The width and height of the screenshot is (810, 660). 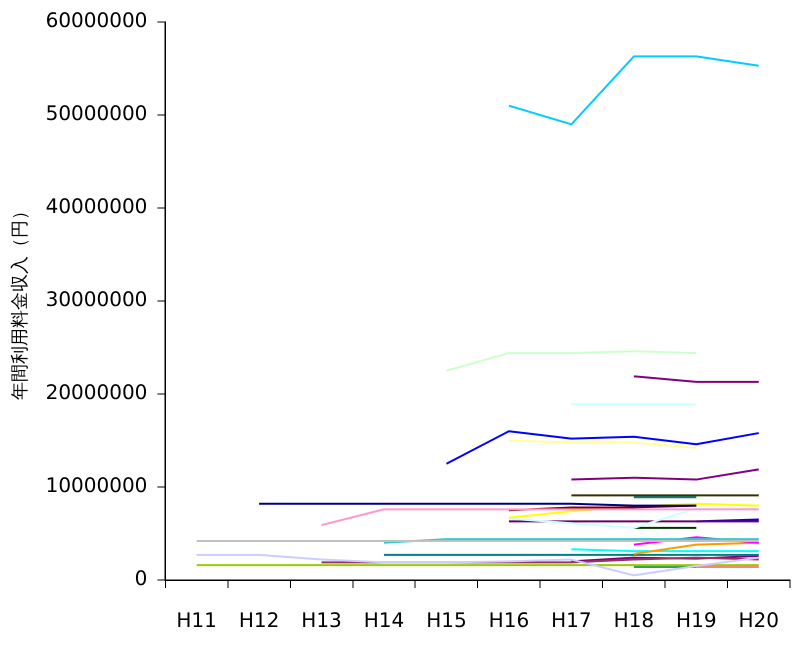 I want to click on x-tick-label: H19, so click(x=696, y=620).